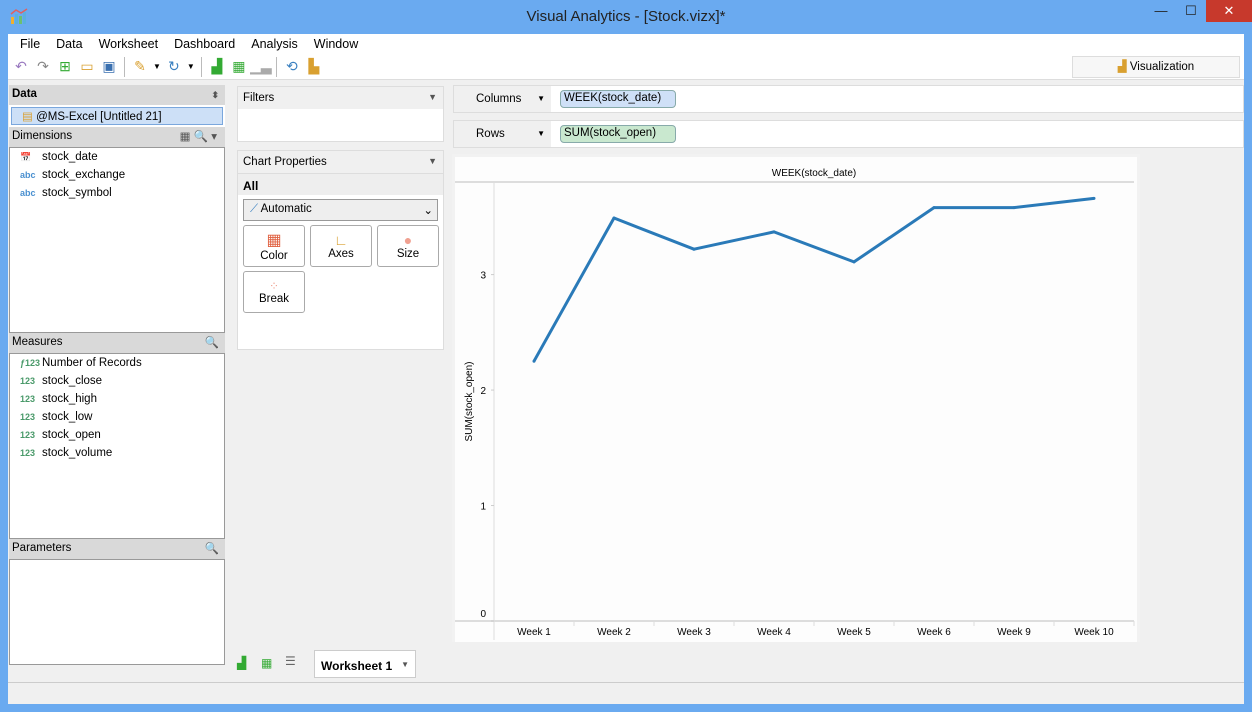 The height and width of the screenshot is (712, 1252). I want to click on connect-dropdown-icon: ▼, so click(157, 66).